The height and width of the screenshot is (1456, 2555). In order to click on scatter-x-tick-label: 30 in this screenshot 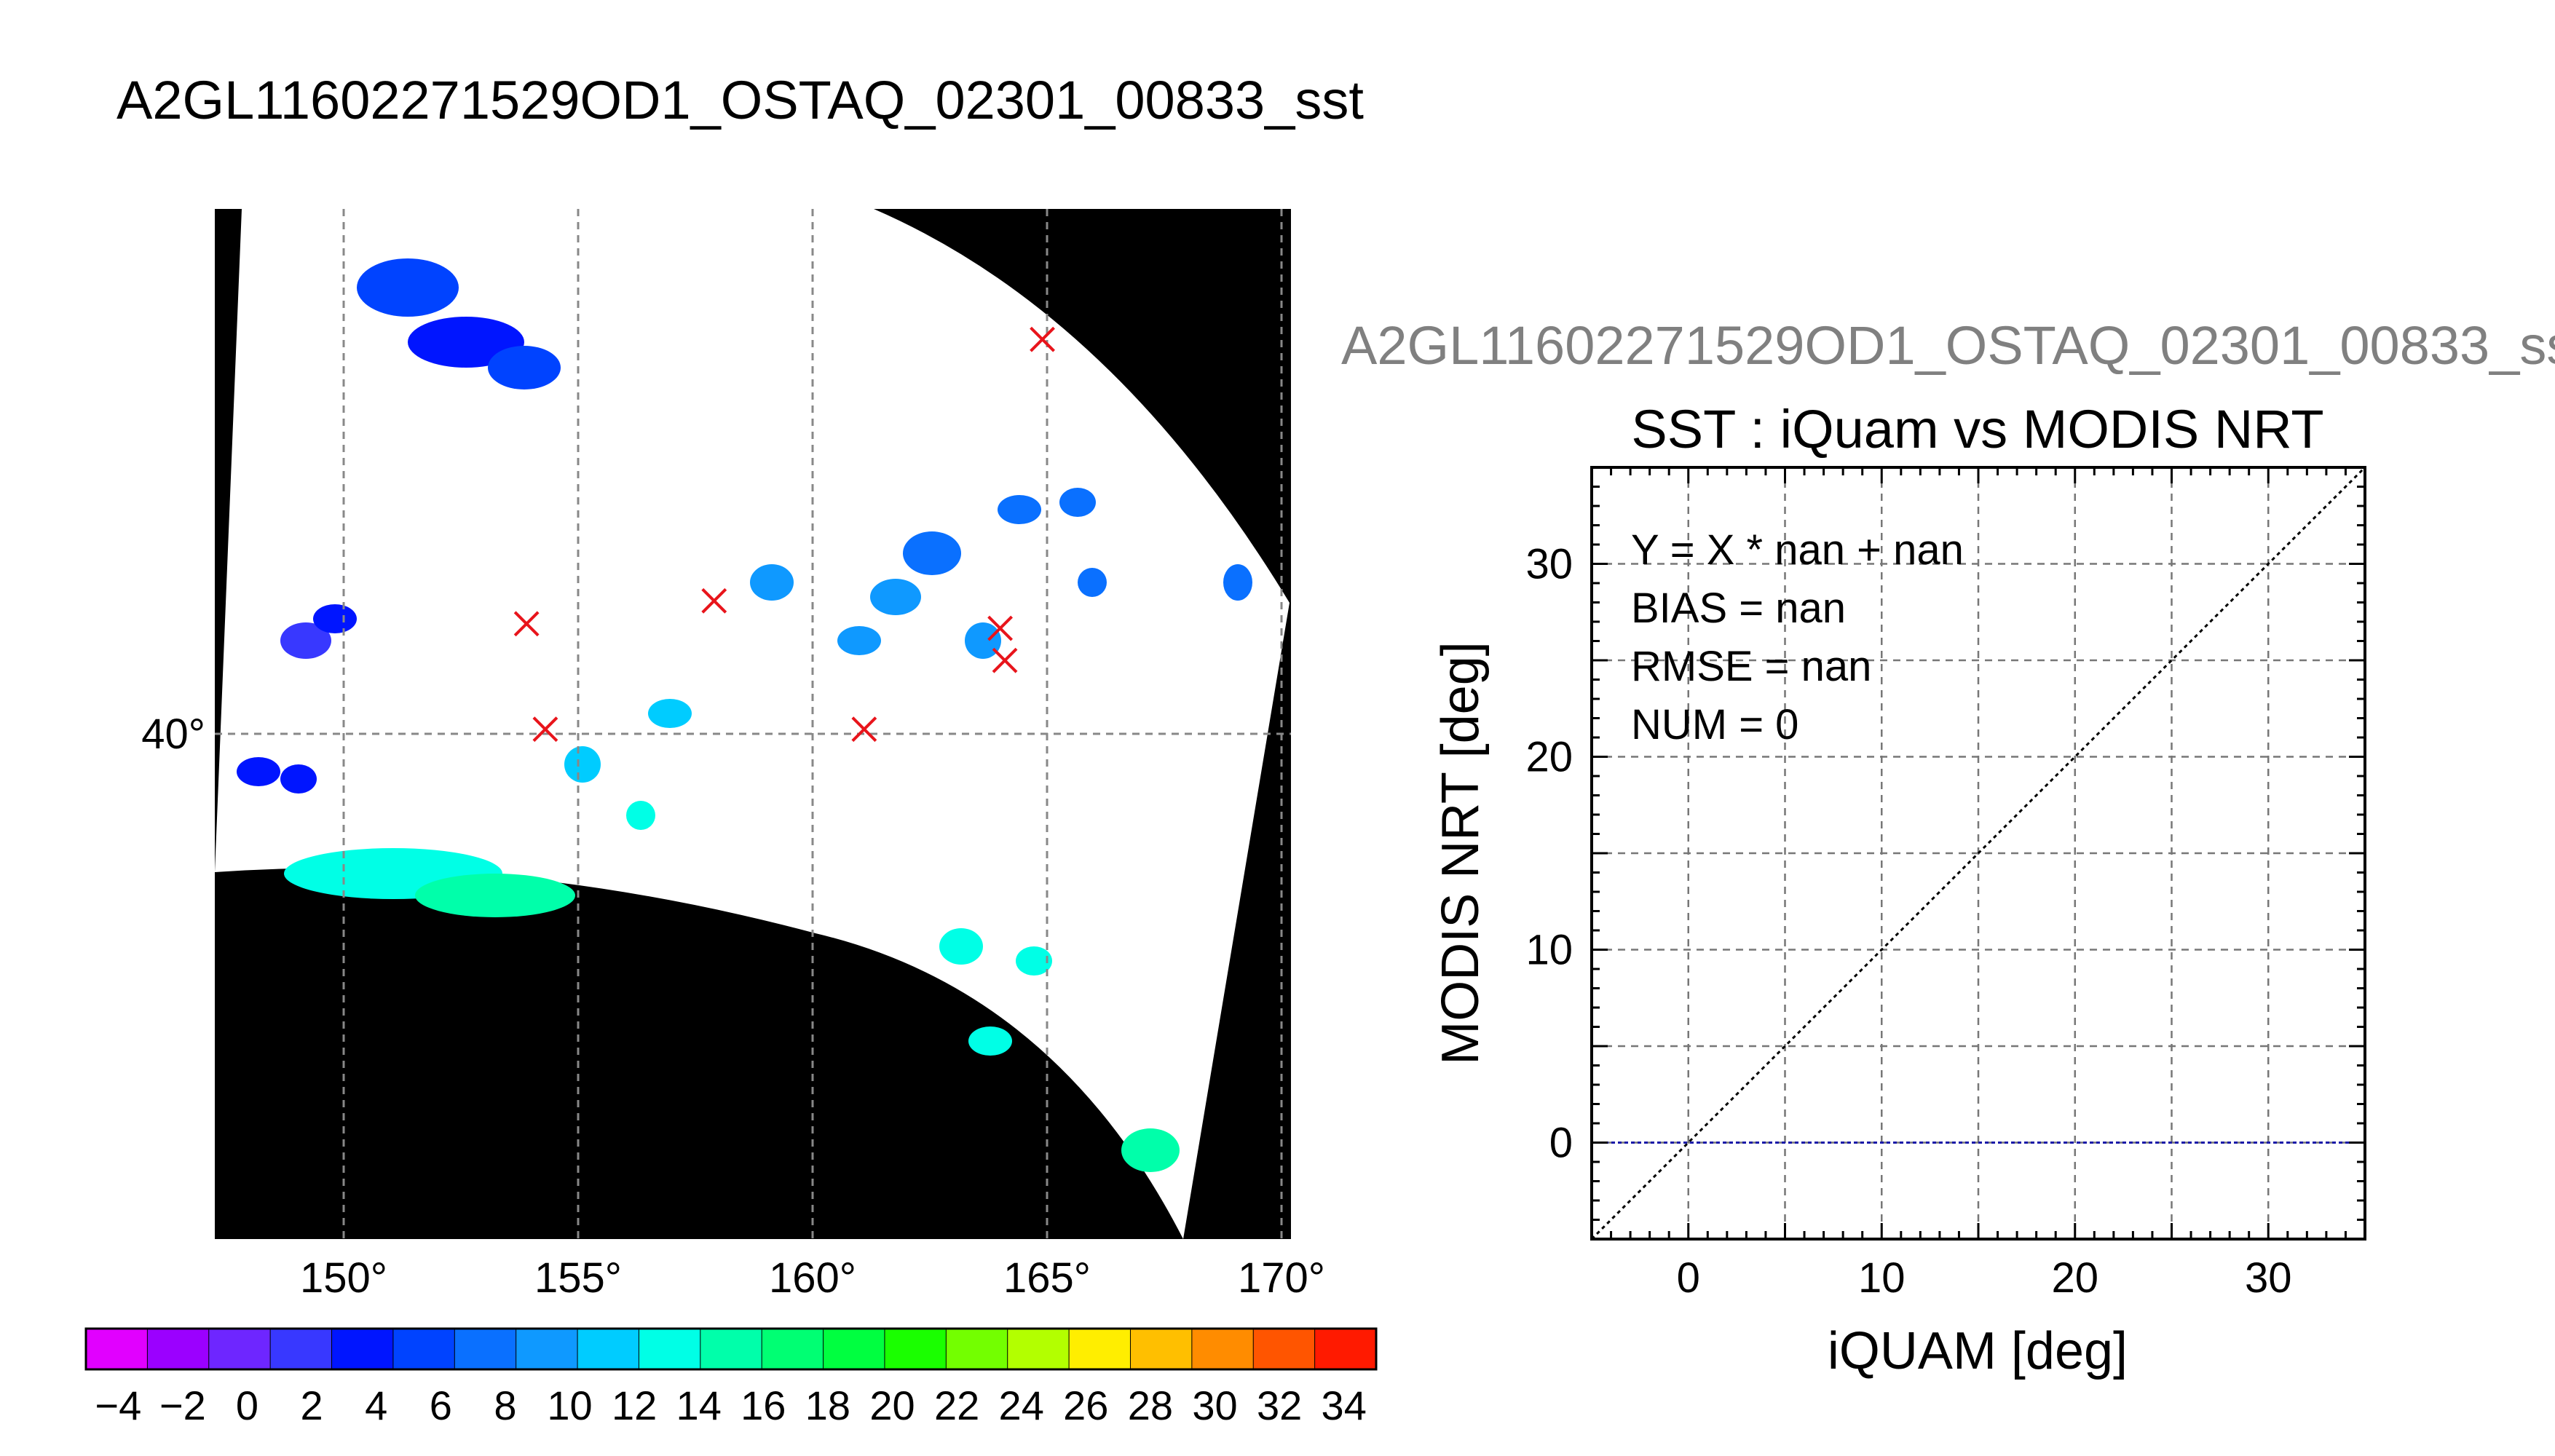, I will do `click(2268, 1278)`.